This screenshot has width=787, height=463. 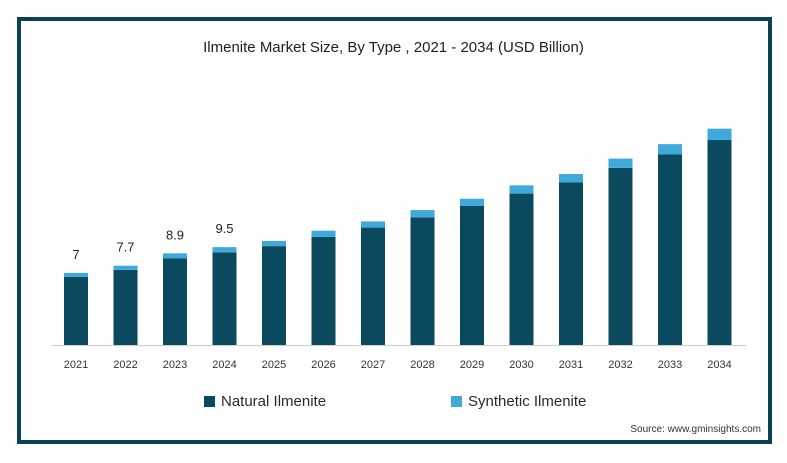 What do you see at coordinates (76, 365) in the screenshot?
I see `x-tick-label-2021: 2021` at bounding box center [76, 365].